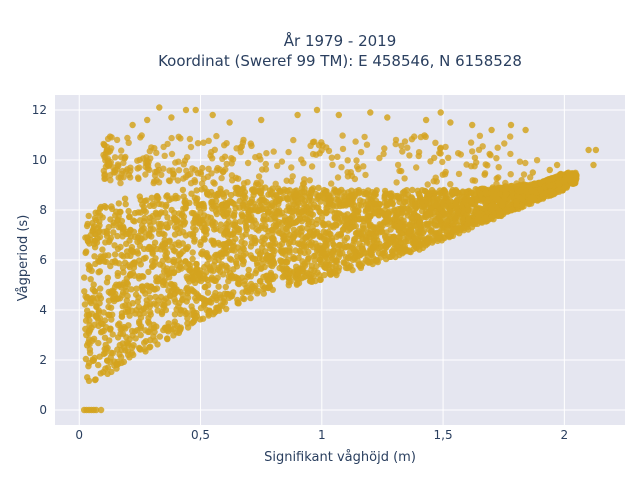 The width and height of the screenshot is (640, 480). I want to click on x-tick-label: 2, so click(565, 435).